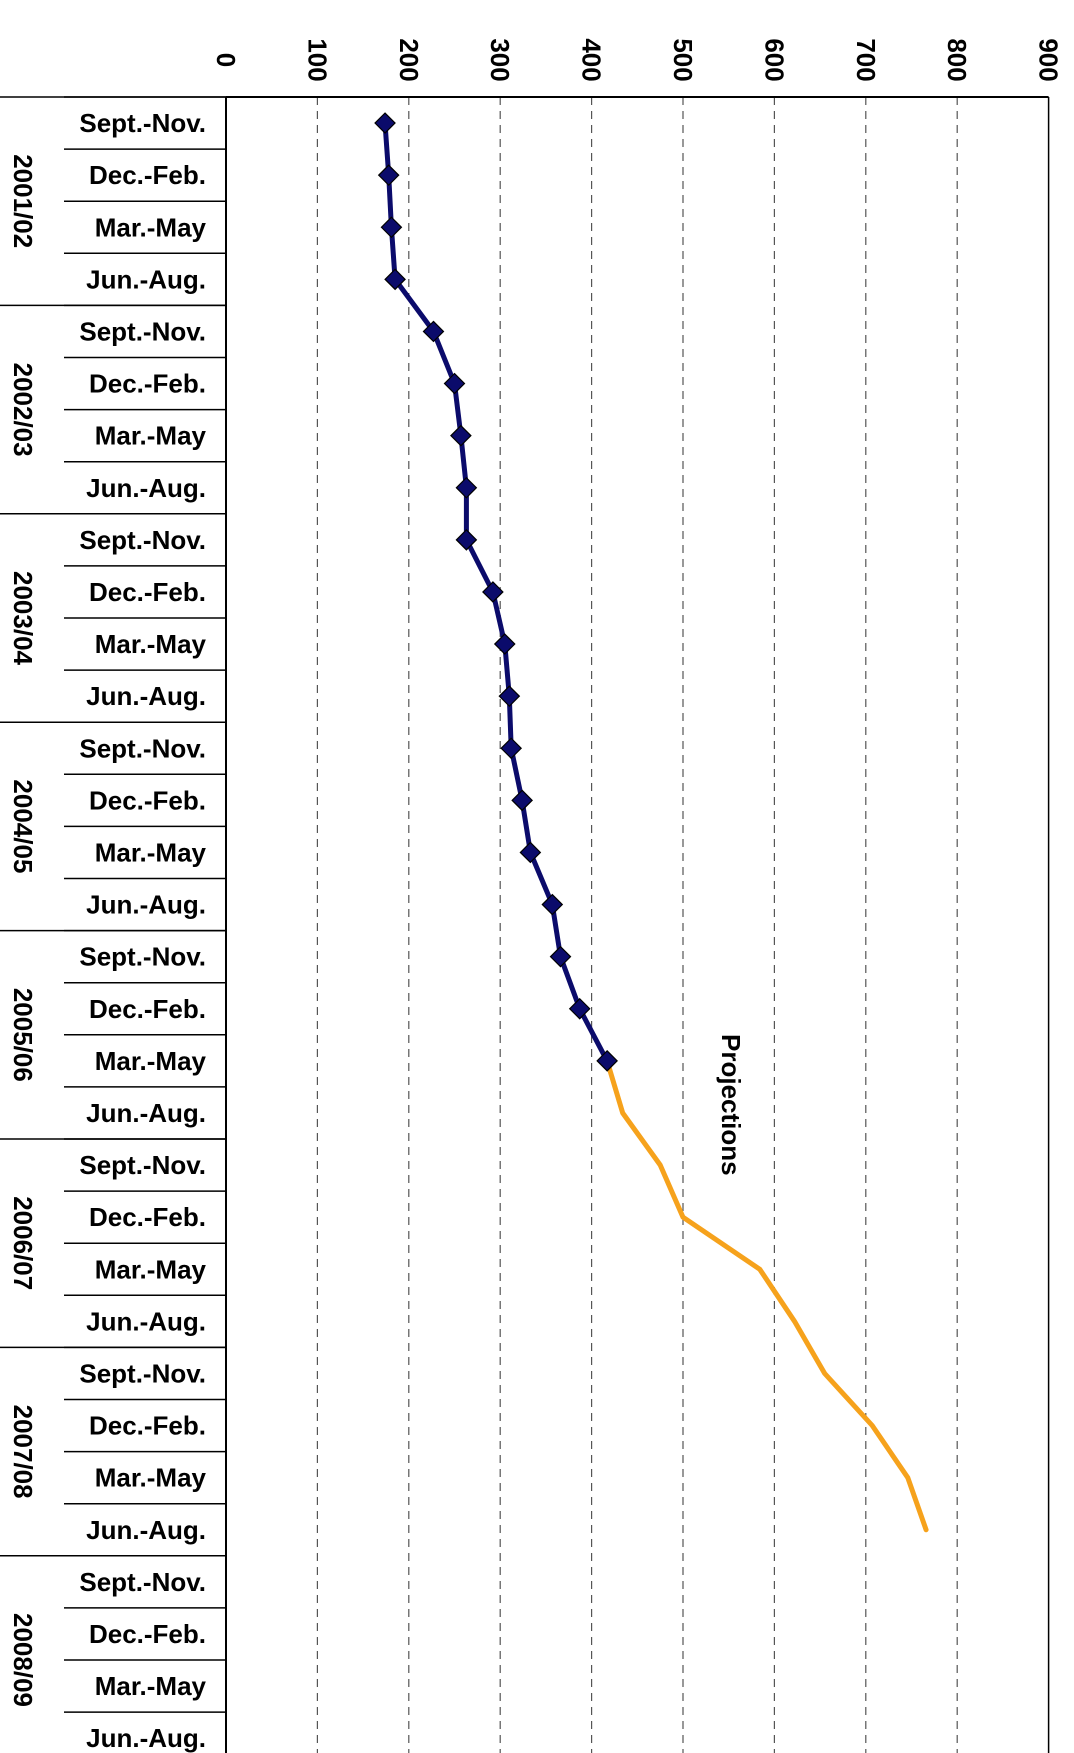 This screenshot has width=1074, height=1753. What do you see at coordinates (23, 410) in the screenshot?
I see `year-label: 2002/03` at bounding box center [23, 410].